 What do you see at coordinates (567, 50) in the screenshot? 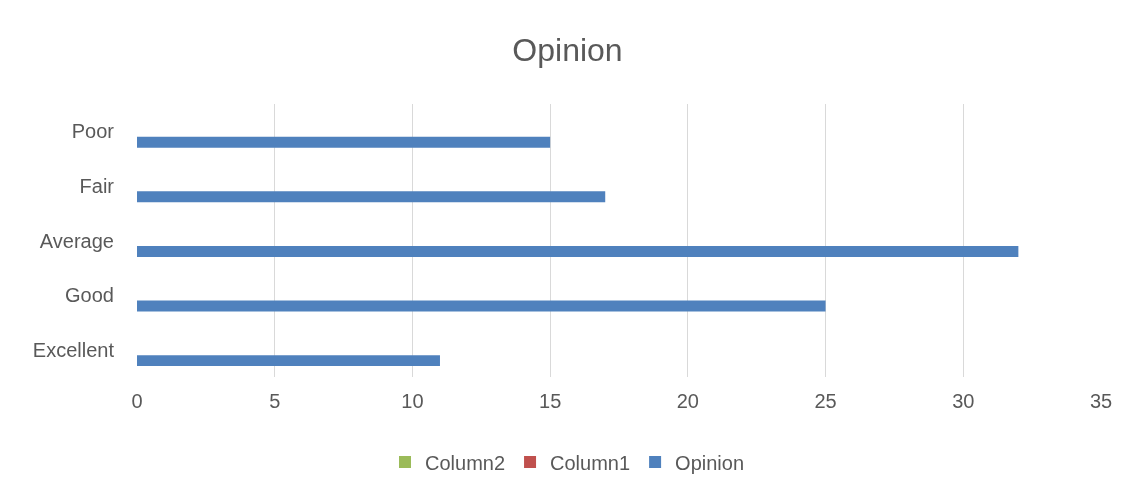
I see `chart-title: Opinion` at bounding box center [567, 50].